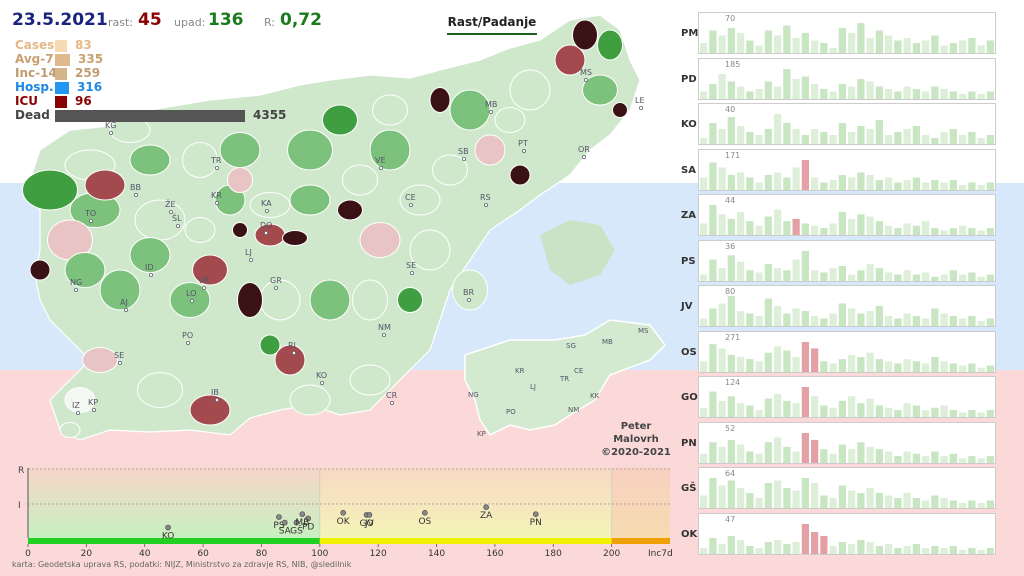  I want to click on region-row: GO 124, so click(846, 397).